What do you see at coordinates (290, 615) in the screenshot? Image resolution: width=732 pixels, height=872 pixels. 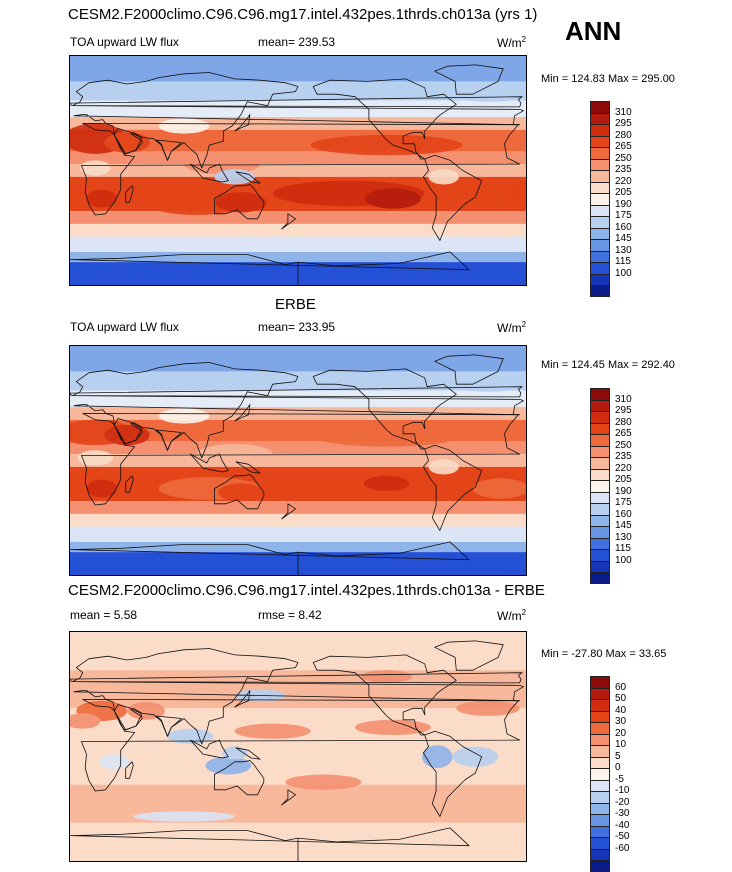 I see `panel-3-rmse-label: rmse = 8.42` at bounding box center [290, 615].